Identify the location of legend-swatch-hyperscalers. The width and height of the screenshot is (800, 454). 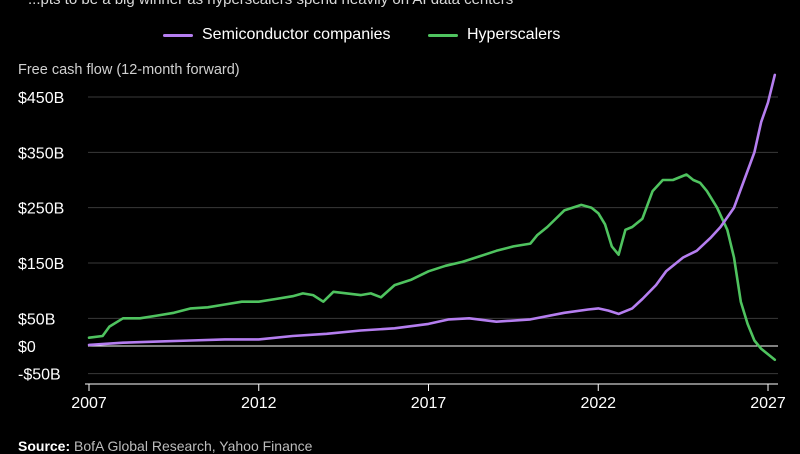
(443, 35).